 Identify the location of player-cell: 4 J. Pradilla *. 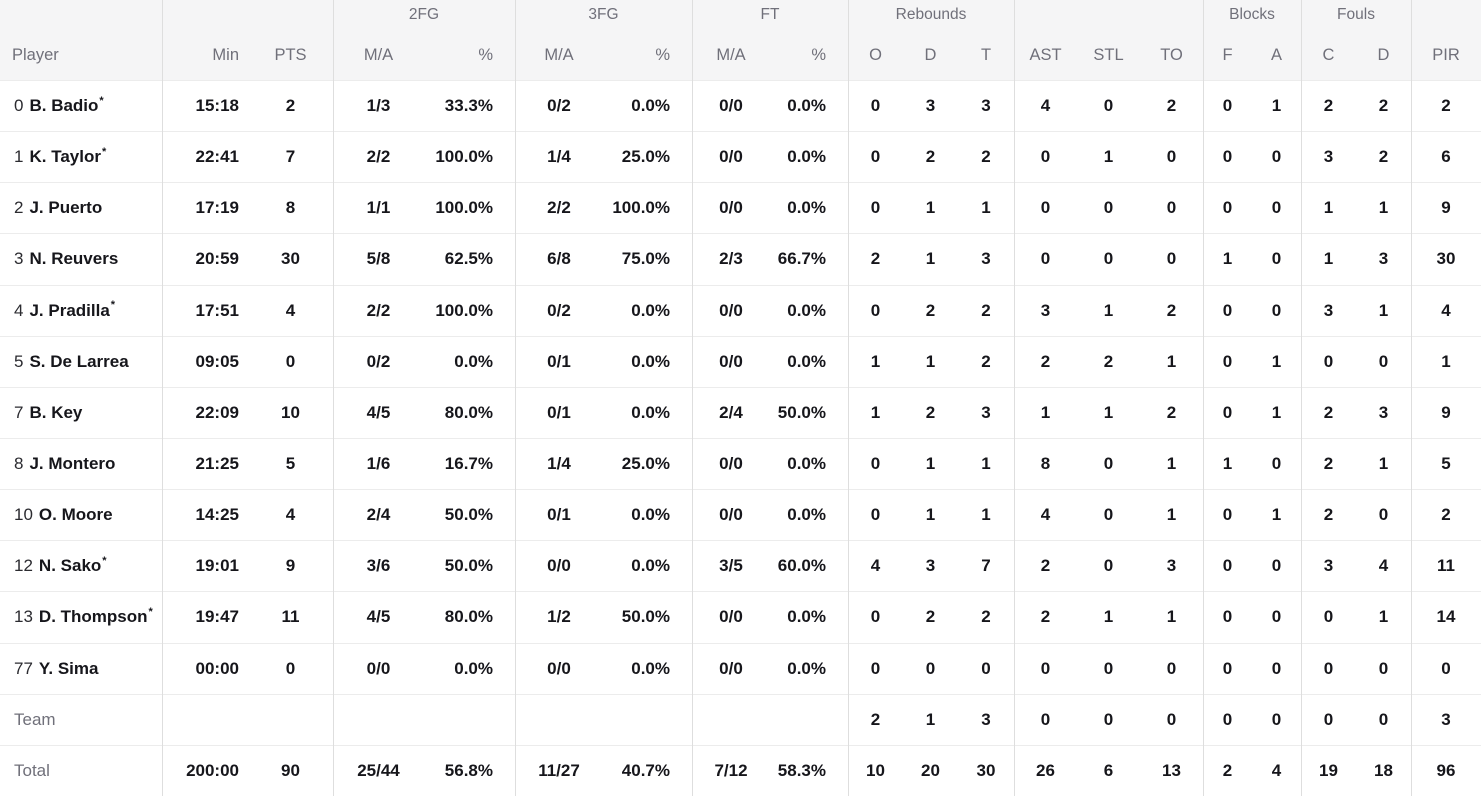
(81, 311).